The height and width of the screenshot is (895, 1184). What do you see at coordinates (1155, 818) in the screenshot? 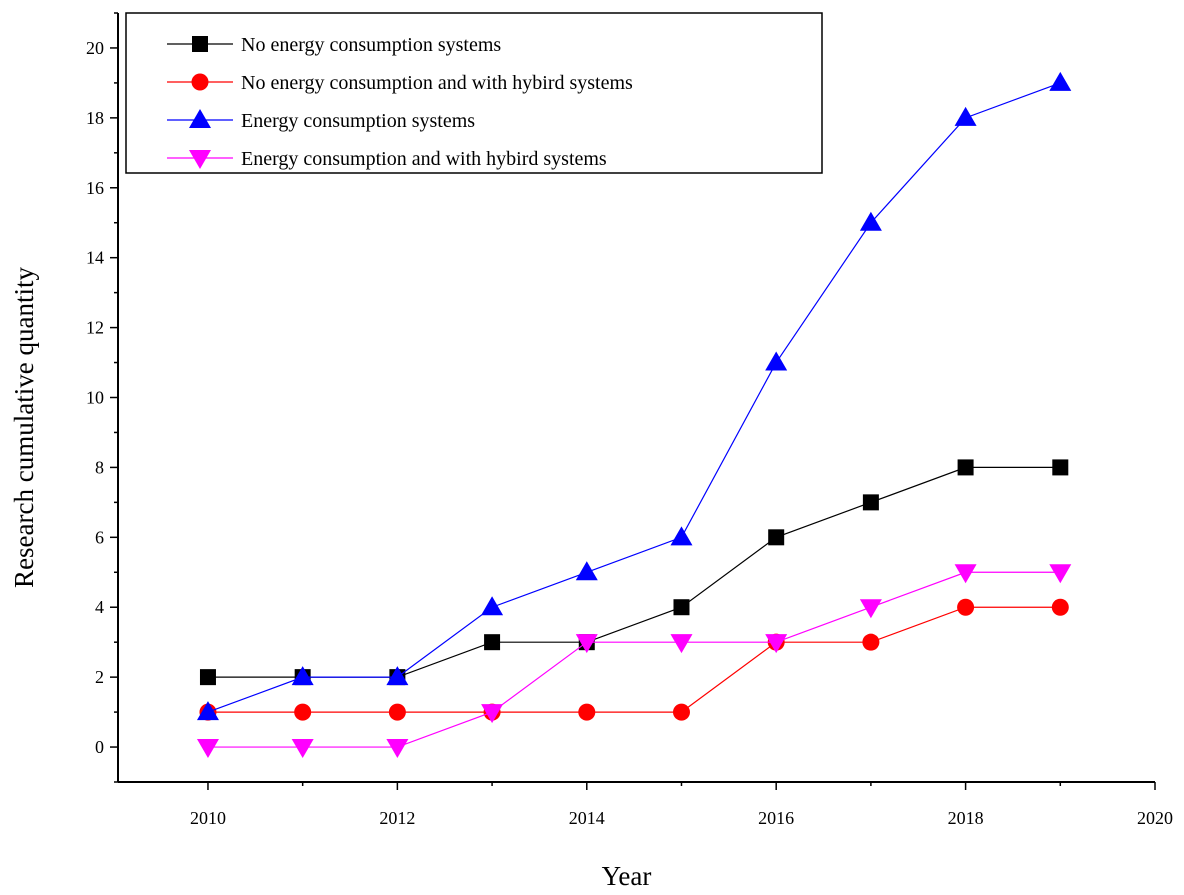
I see `x-tick-label: 2020` at bounding box center [1155, 818].